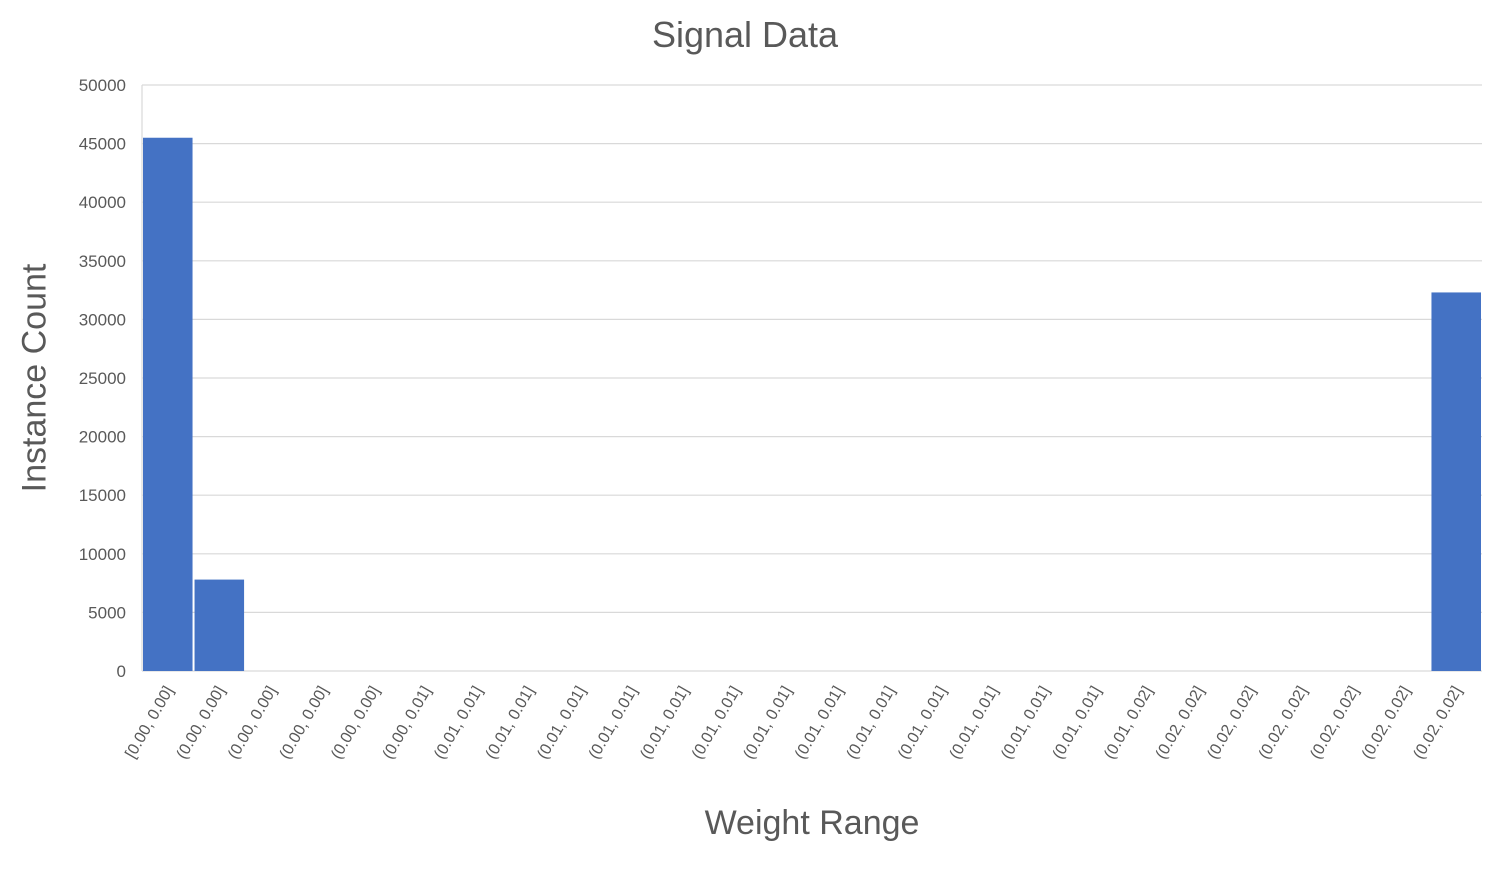 This screenshot has height=888, width=1500. I want to click on x-tick-label: (0.01, 0.02], so click(1128, 723).